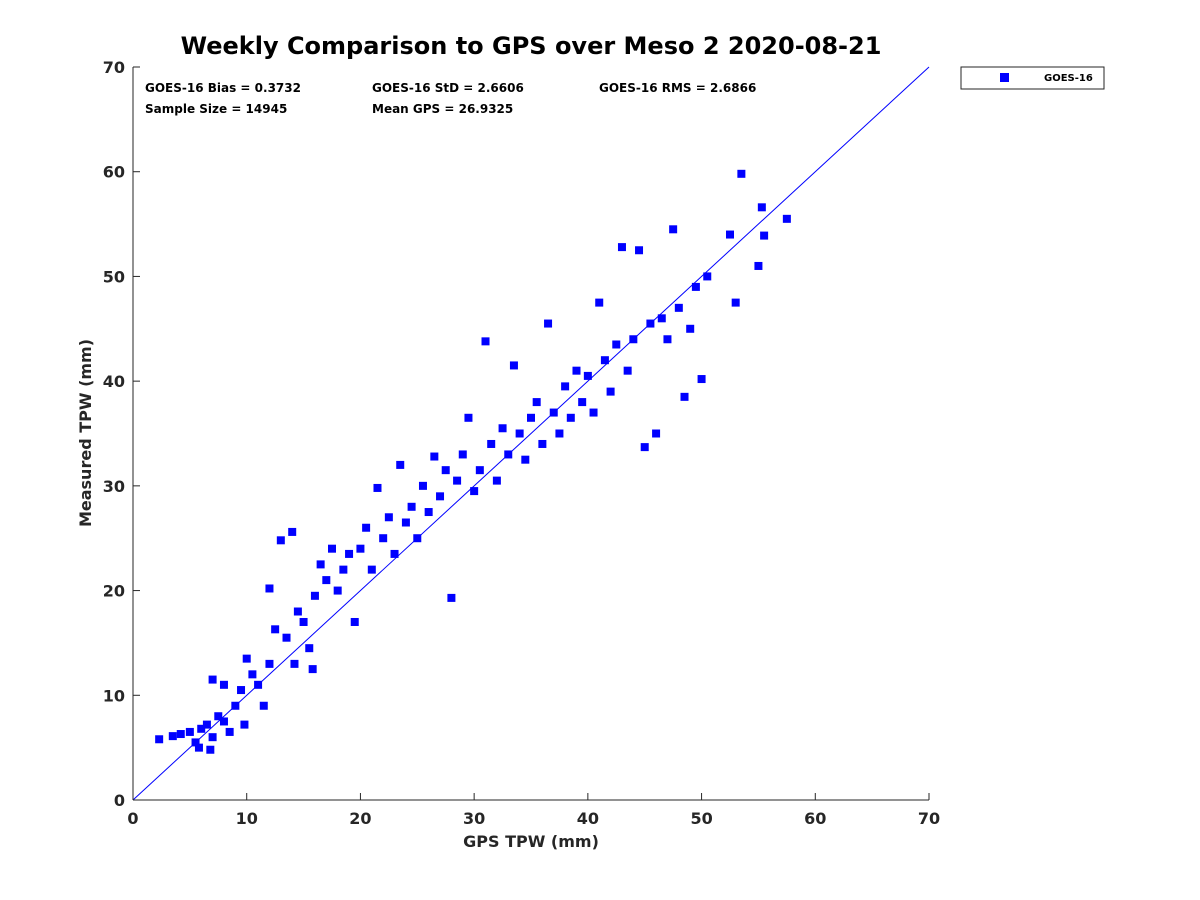  What do you see at coordinates (114, 276) in the screenshot?
I see `y-tick-label: 50` at bounding box center [114, 276].